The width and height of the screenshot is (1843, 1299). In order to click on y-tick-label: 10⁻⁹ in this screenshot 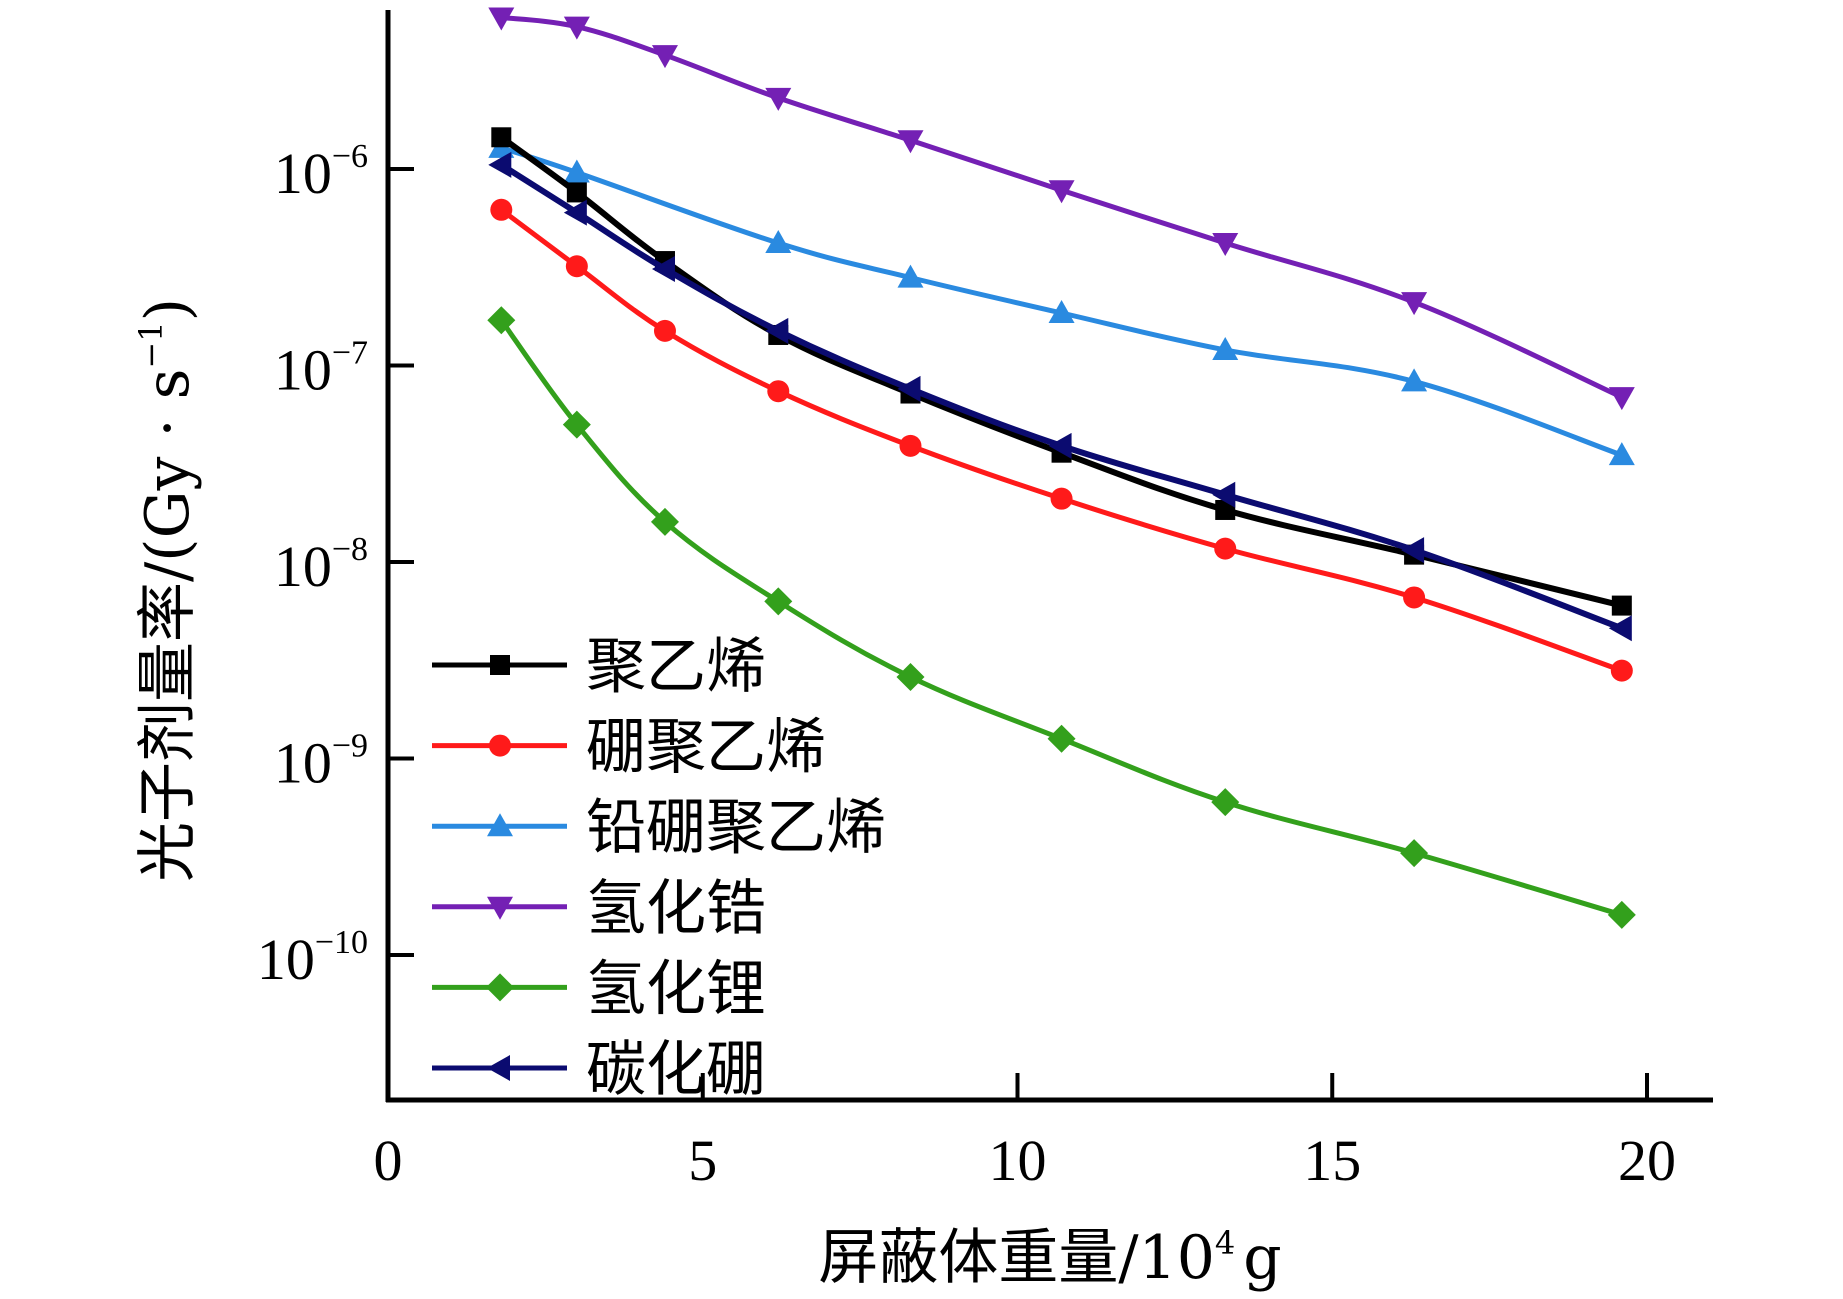, I will do `click(321, 762)`.